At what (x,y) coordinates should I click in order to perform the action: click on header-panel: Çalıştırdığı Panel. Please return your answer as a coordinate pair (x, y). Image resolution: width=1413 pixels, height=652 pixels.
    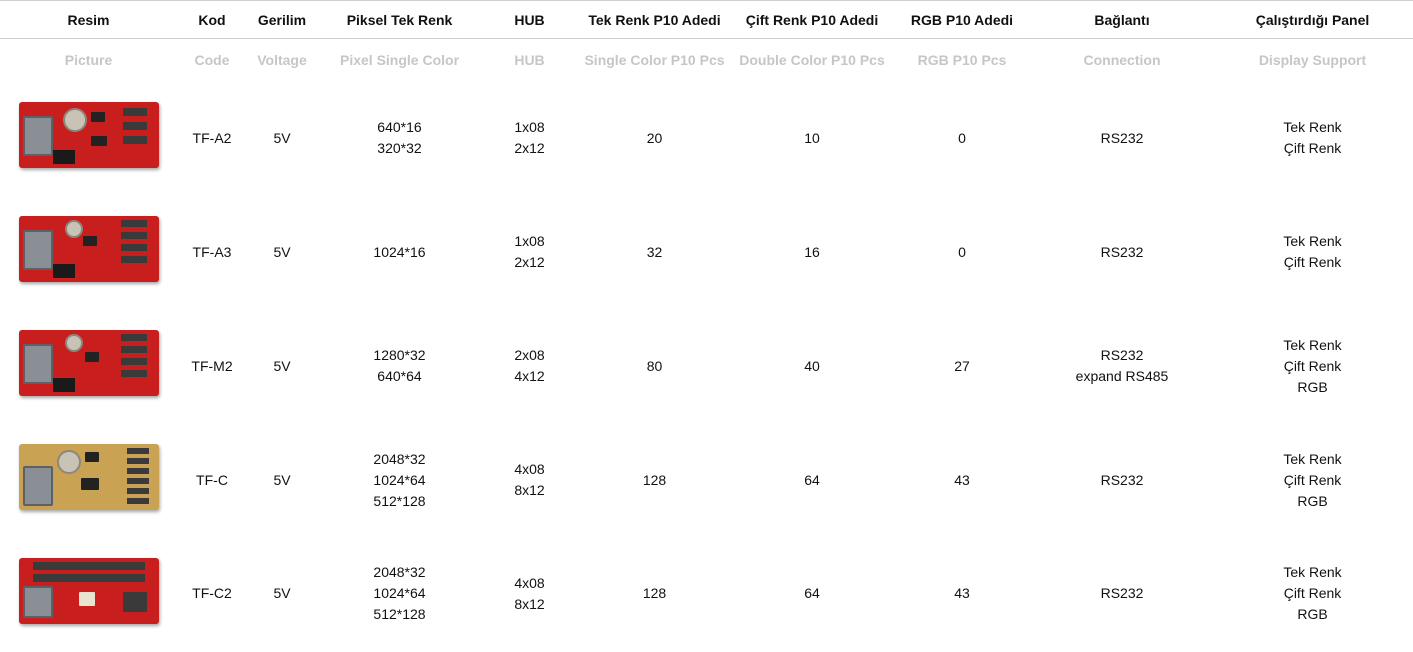
    Looking at the image, I should click on (1312, 19).